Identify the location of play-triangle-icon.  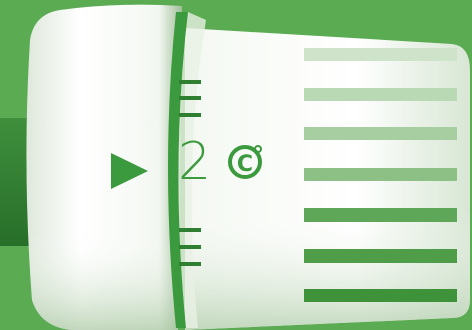
(129, 171).